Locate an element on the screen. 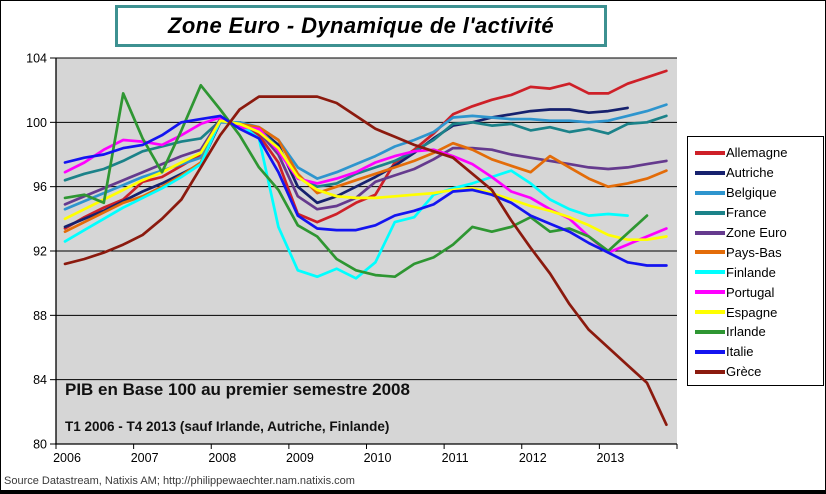 The width and height of the screenshot is (826, 494). y-tick-label: 92 is located at coordinates (40, 252).